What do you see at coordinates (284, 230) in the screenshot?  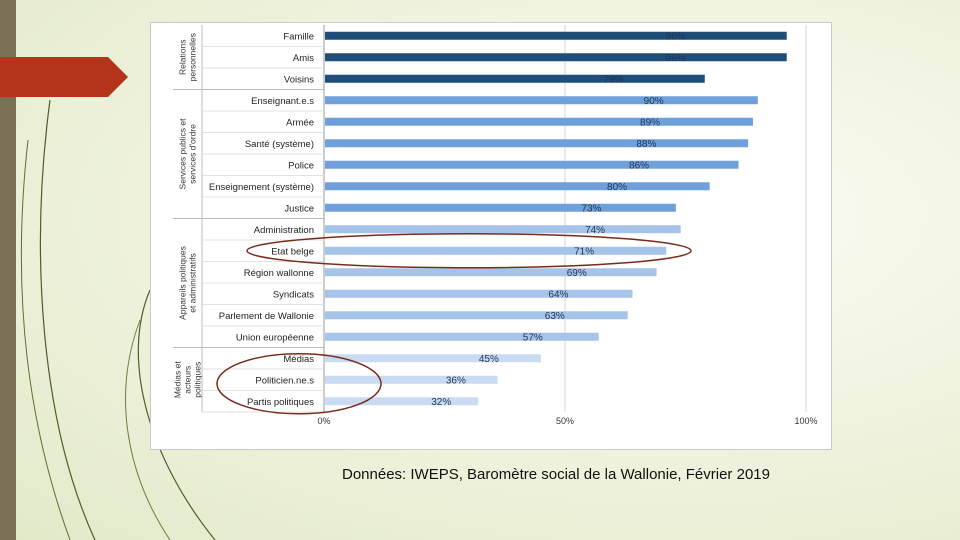 I see `category-label: Administration` at bounding box center [284, 230].